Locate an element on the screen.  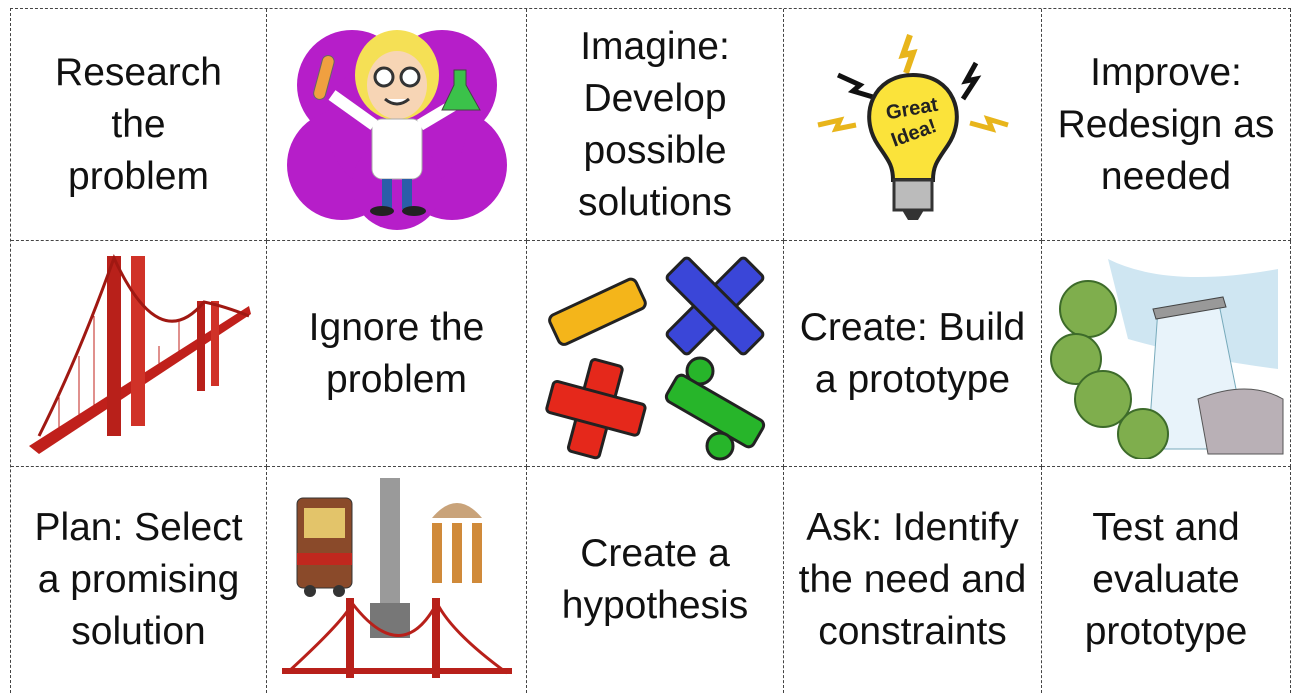
card: Ignore the problem is located at coordinates (397, 354).